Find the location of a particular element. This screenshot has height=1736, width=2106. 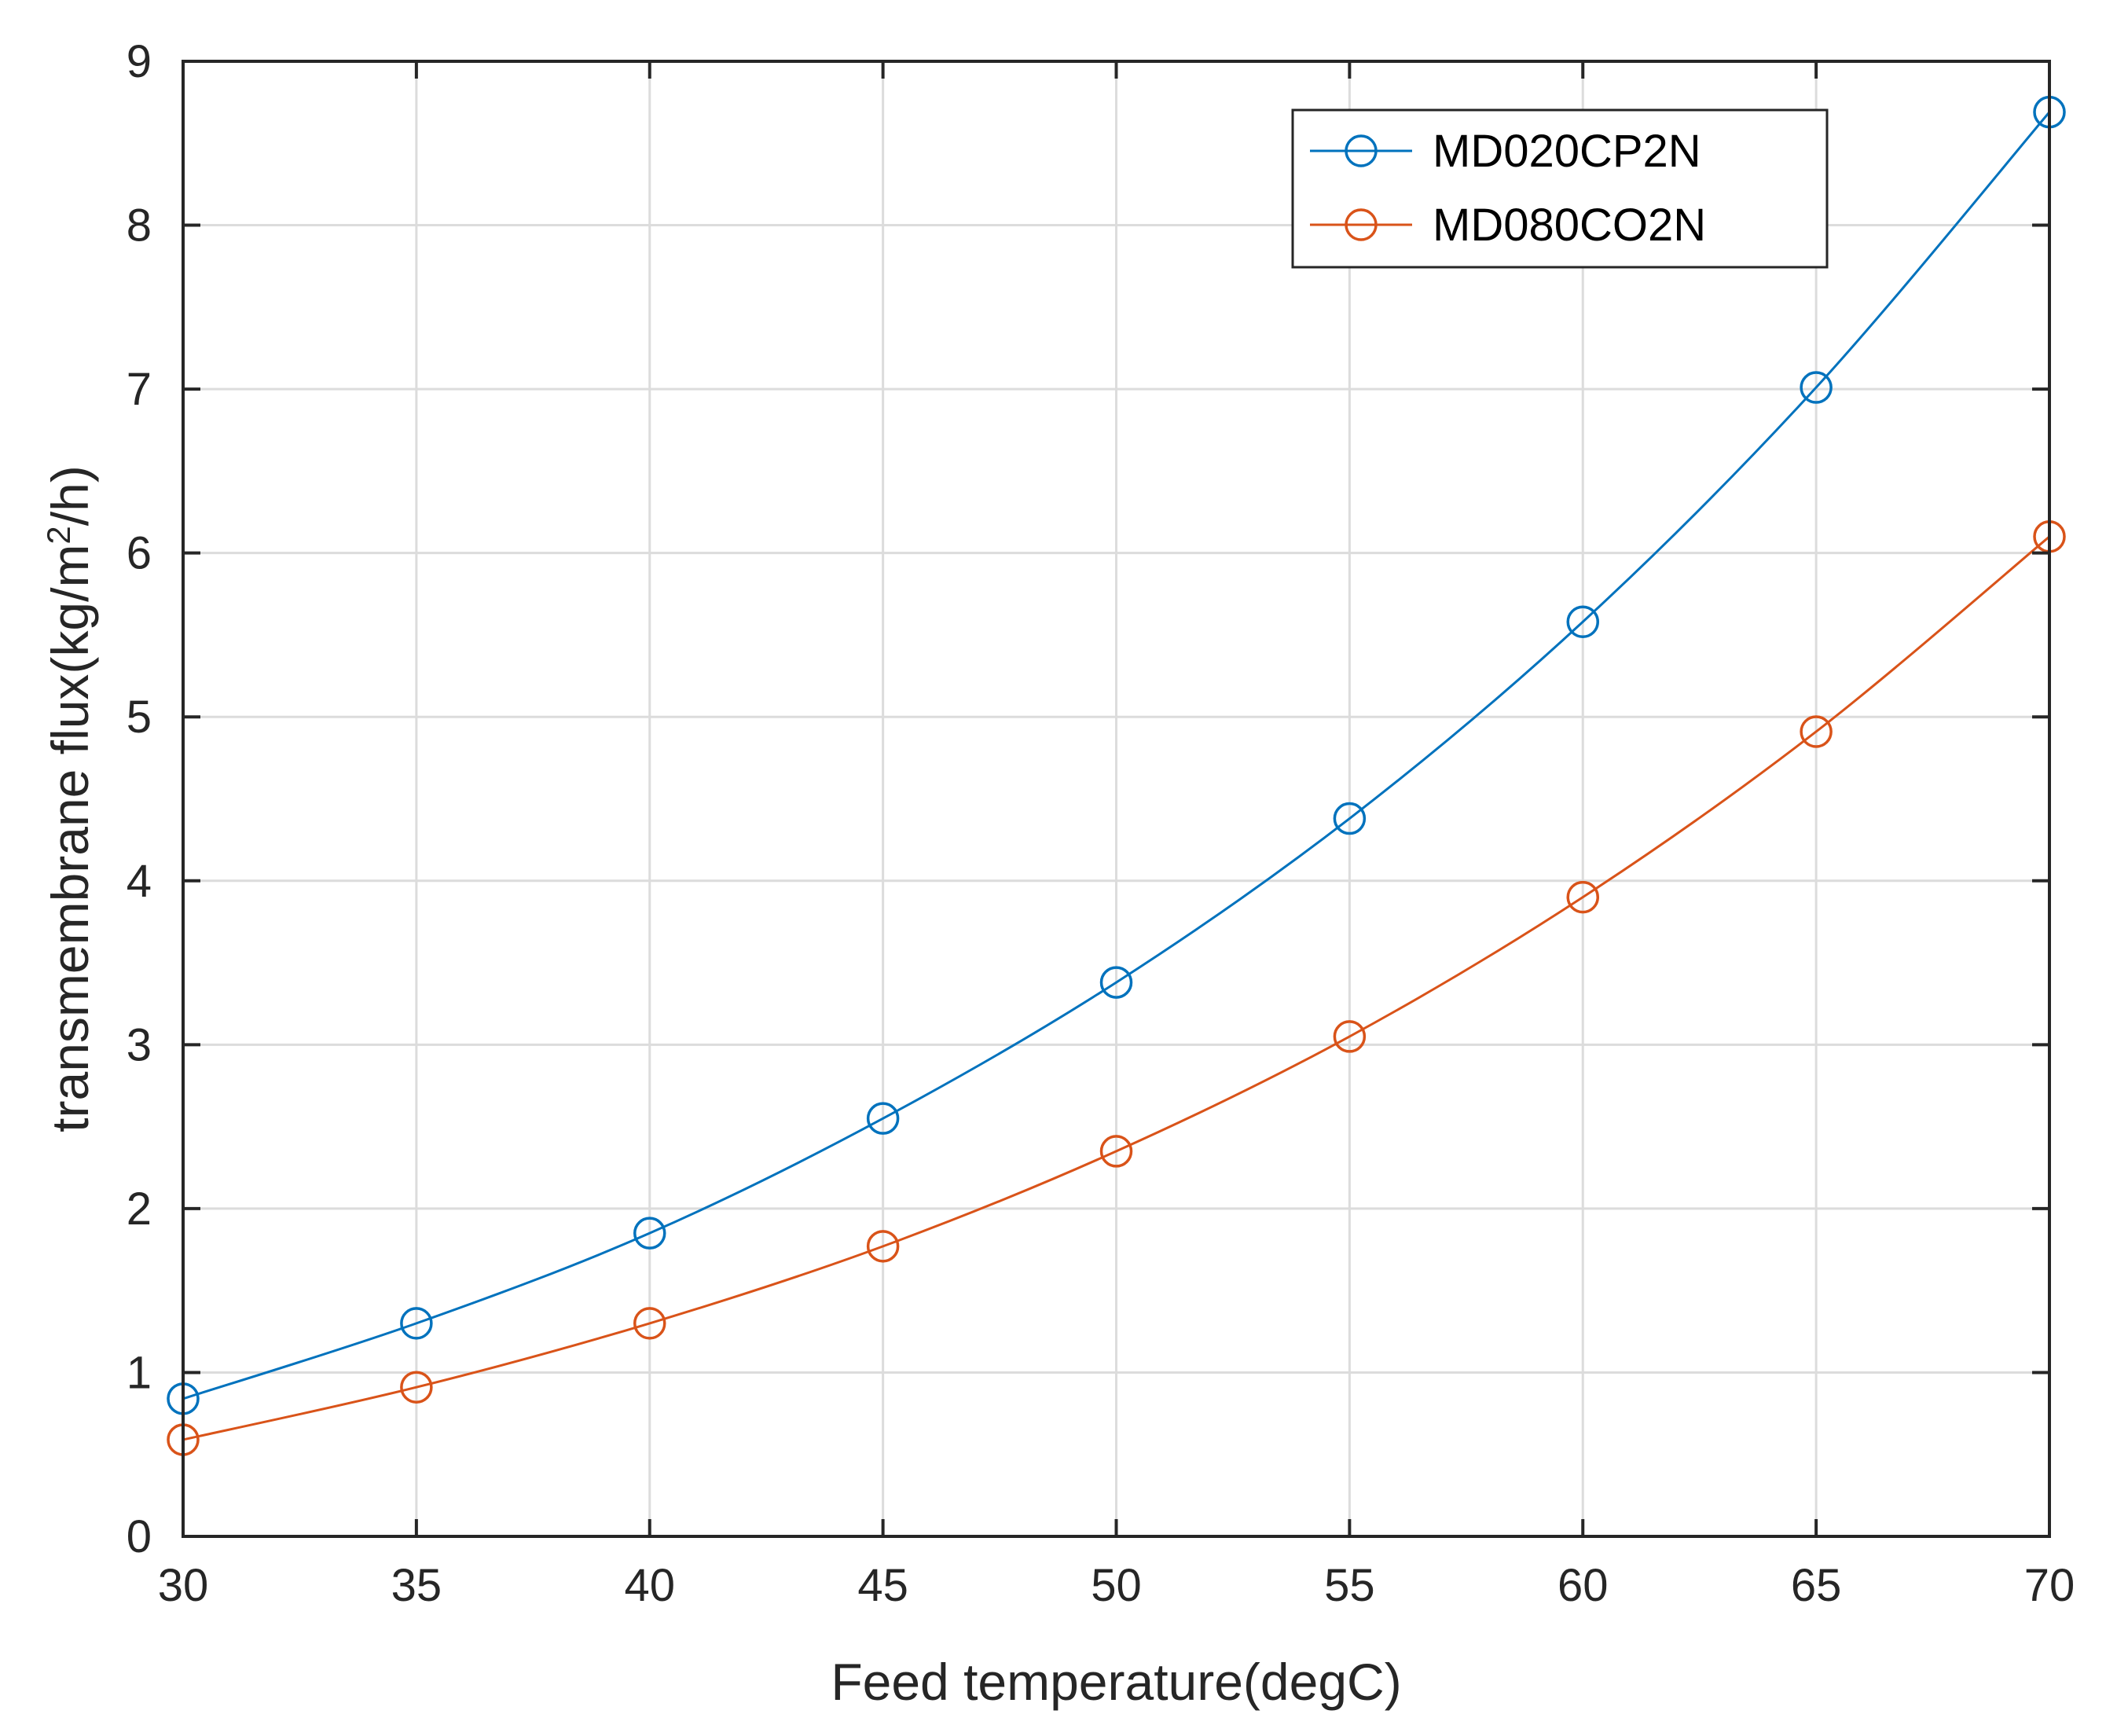

y-tick-label: 2 is located at coordinates (139, 1209).